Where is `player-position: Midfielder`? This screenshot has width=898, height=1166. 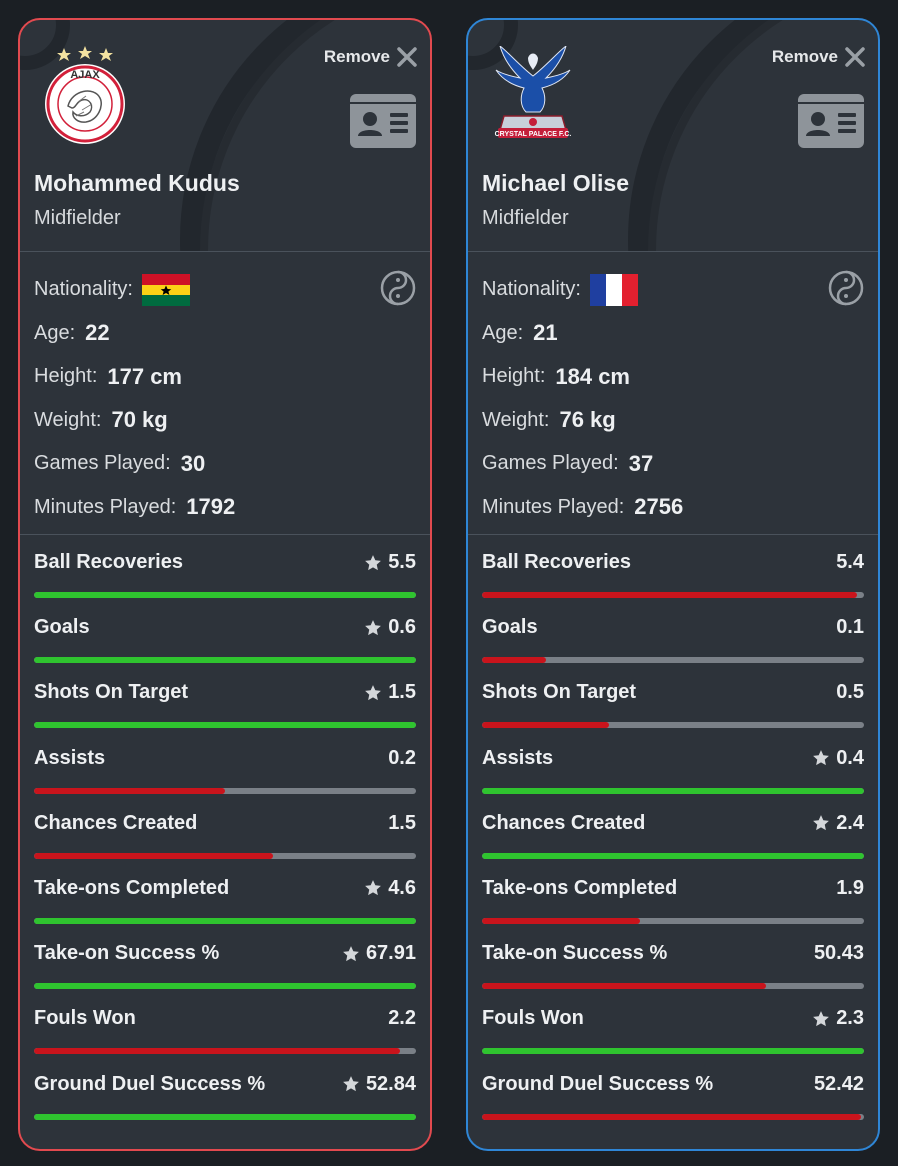
player-position: Midfielder is located at coordinates (77, 218).